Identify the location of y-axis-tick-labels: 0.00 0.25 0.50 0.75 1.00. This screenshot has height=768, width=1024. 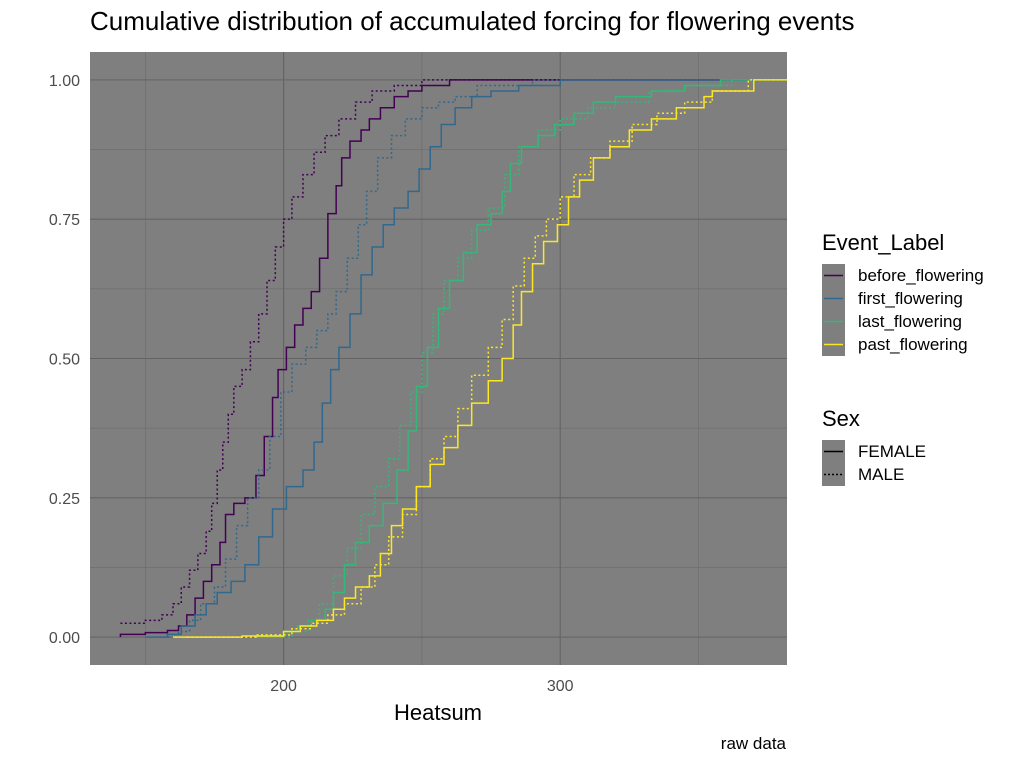
(64, 360).